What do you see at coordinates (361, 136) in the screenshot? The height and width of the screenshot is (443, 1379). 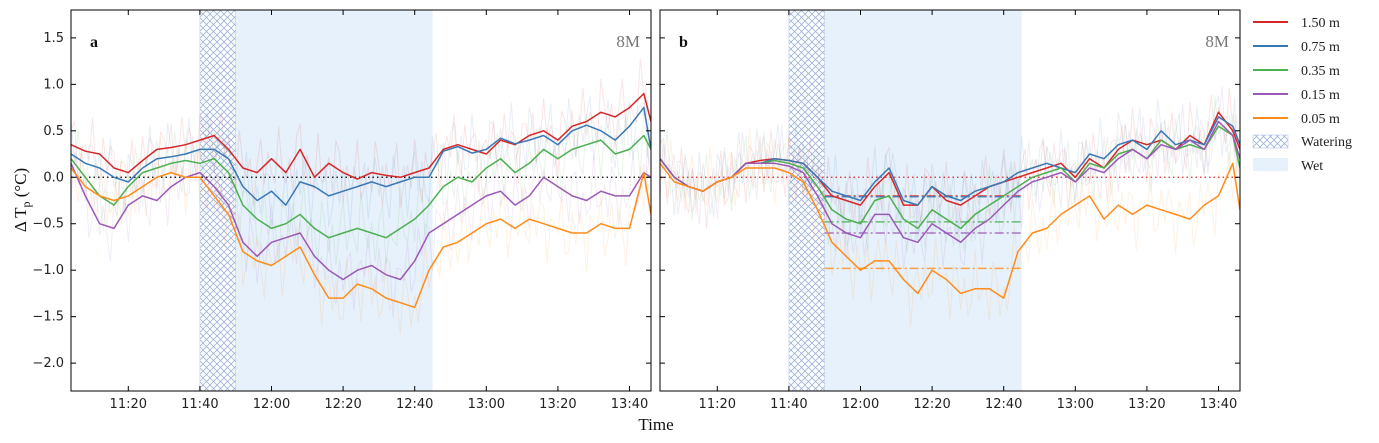 I see `series-line-150-a` at bounding box center [361, 136].